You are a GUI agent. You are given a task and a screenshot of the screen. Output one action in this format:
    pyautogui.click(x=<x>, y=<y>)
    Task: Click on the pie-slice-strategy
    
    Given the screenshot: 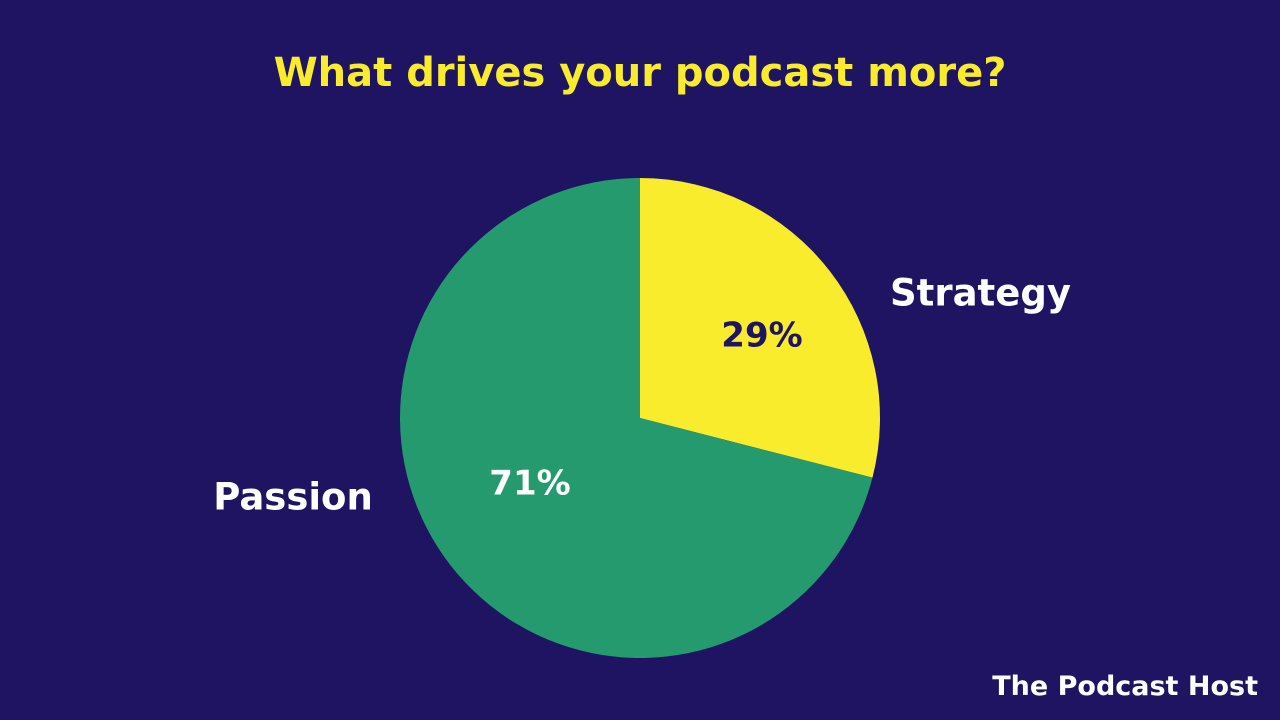 What is the action you would take?
    pyautogui.click(x=760, y=328)
    